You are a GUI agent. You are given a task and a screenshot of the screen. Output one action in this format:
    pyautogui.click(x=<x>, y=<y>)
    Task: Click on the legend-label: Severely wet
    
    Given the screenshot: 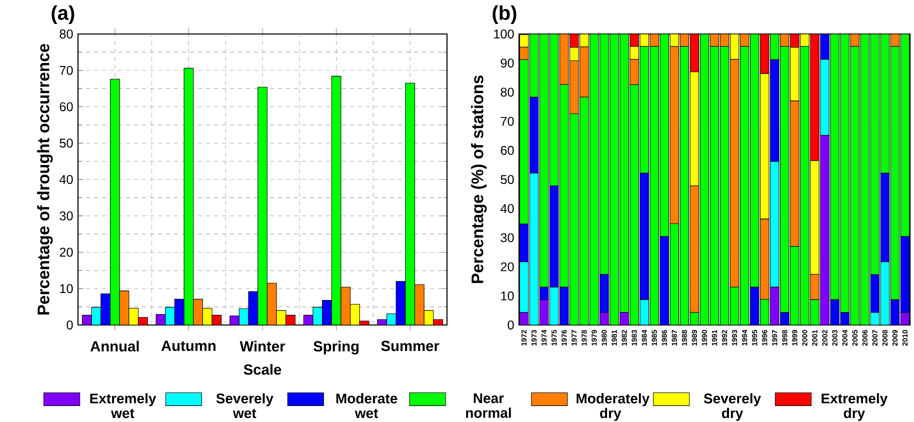 What is the action you would take?
    pyautogui.click(x=245, y=405)
    